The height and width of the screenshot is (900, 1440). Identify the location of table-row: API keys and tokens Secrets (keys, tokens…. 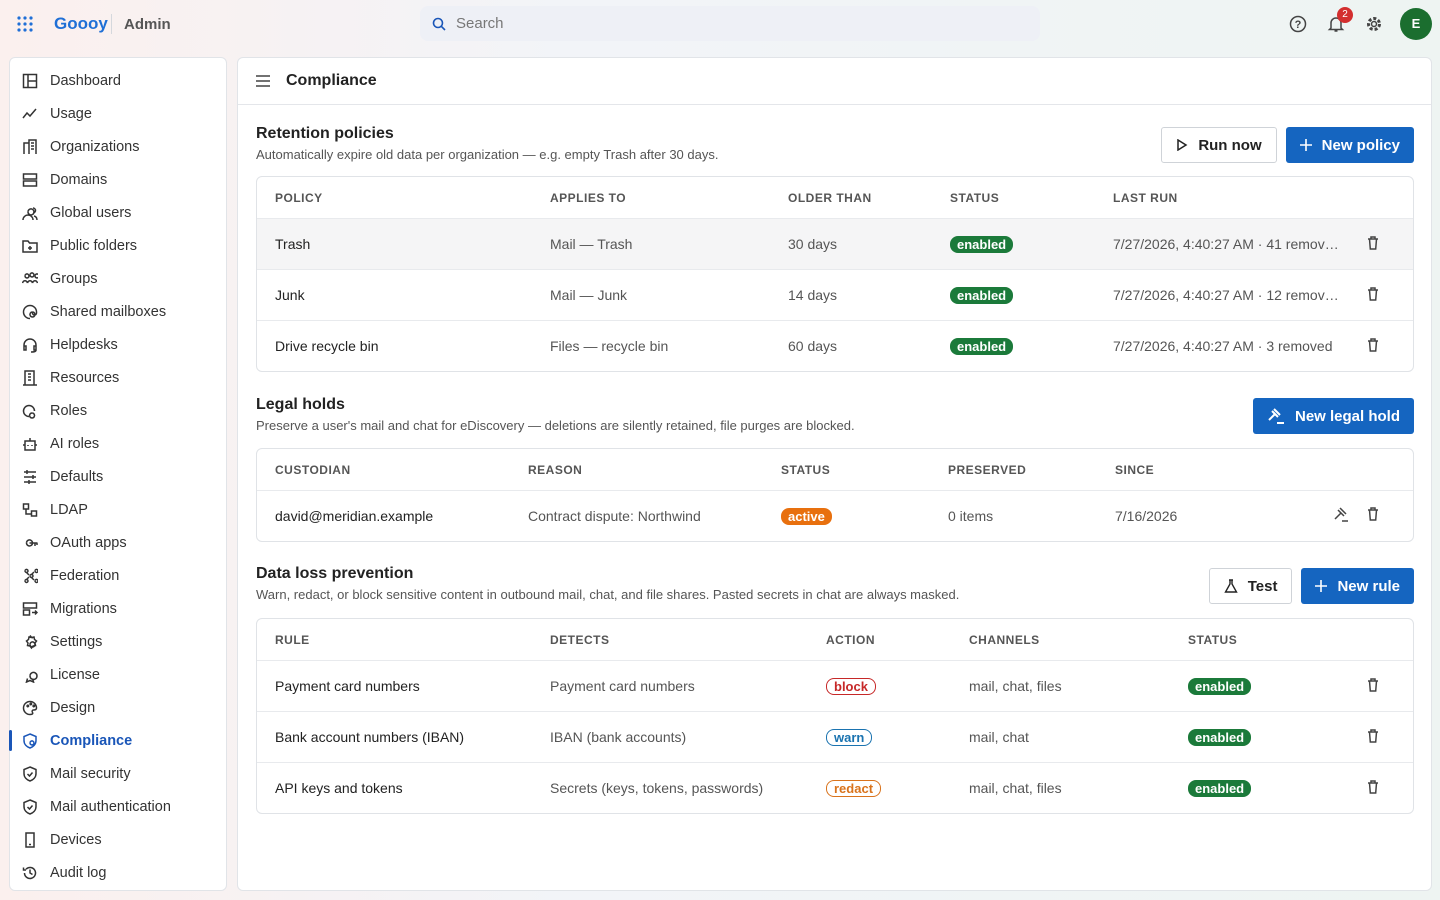
(835, 787).